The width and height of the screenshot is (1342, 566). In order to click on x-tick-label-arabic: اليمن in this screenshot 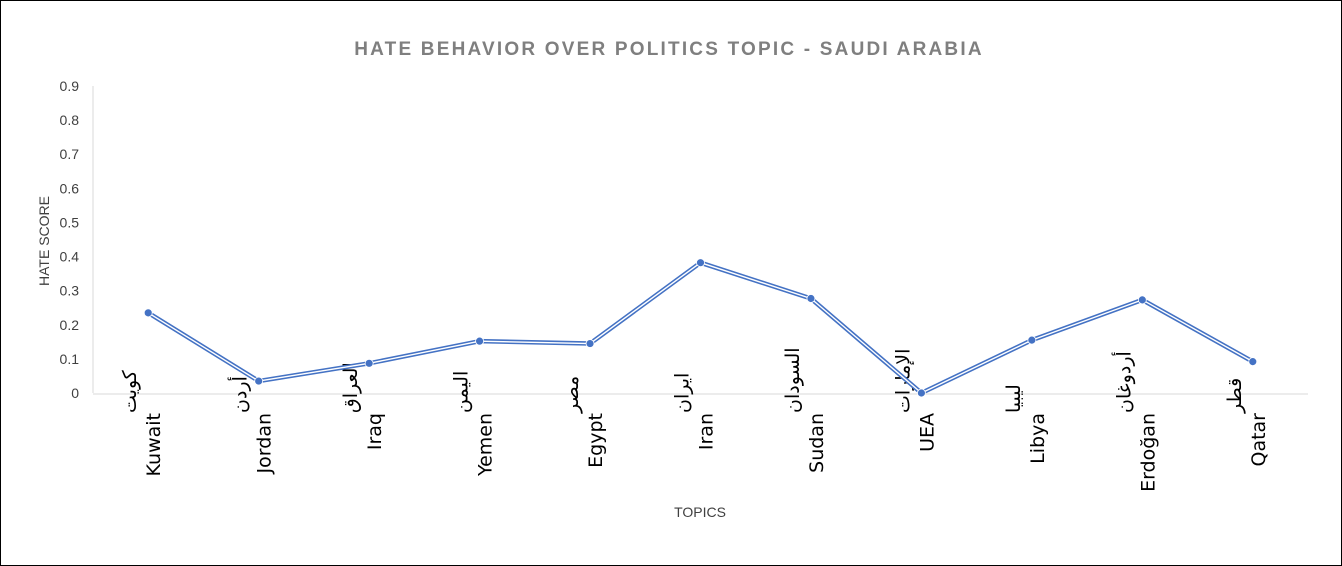, I will do `click(462, 392)`.